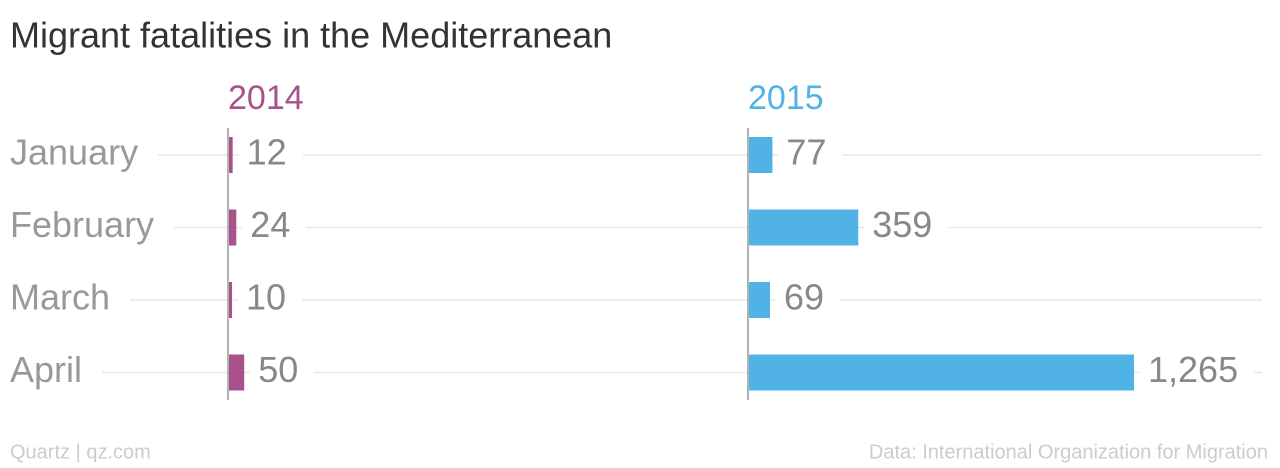 The image size is (1280, 468). I want to click on series-label: 2014, so click(266, 98).